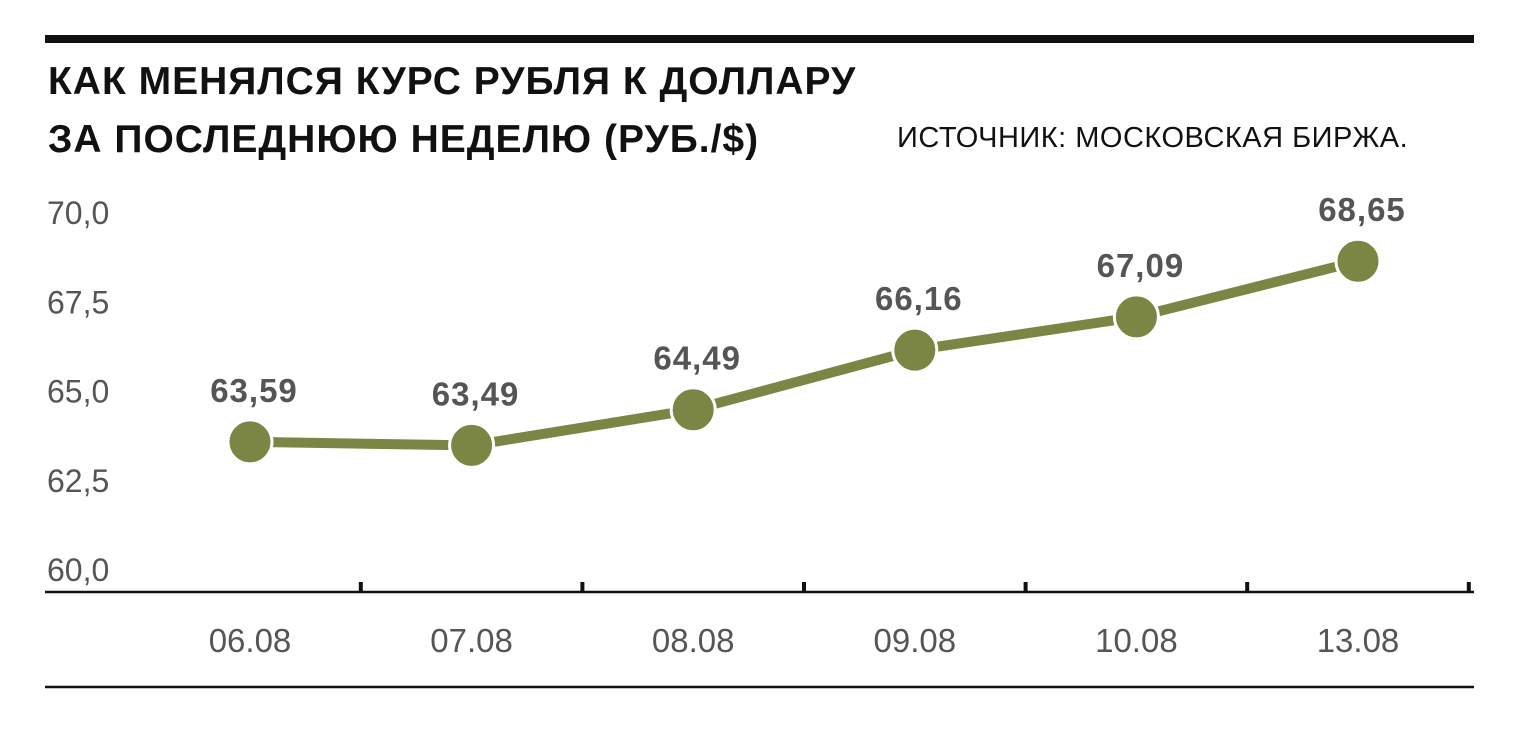 The width and height of the screenshot is (1523, 730). I want to click on data-label: 63,59, so click(254, 390).